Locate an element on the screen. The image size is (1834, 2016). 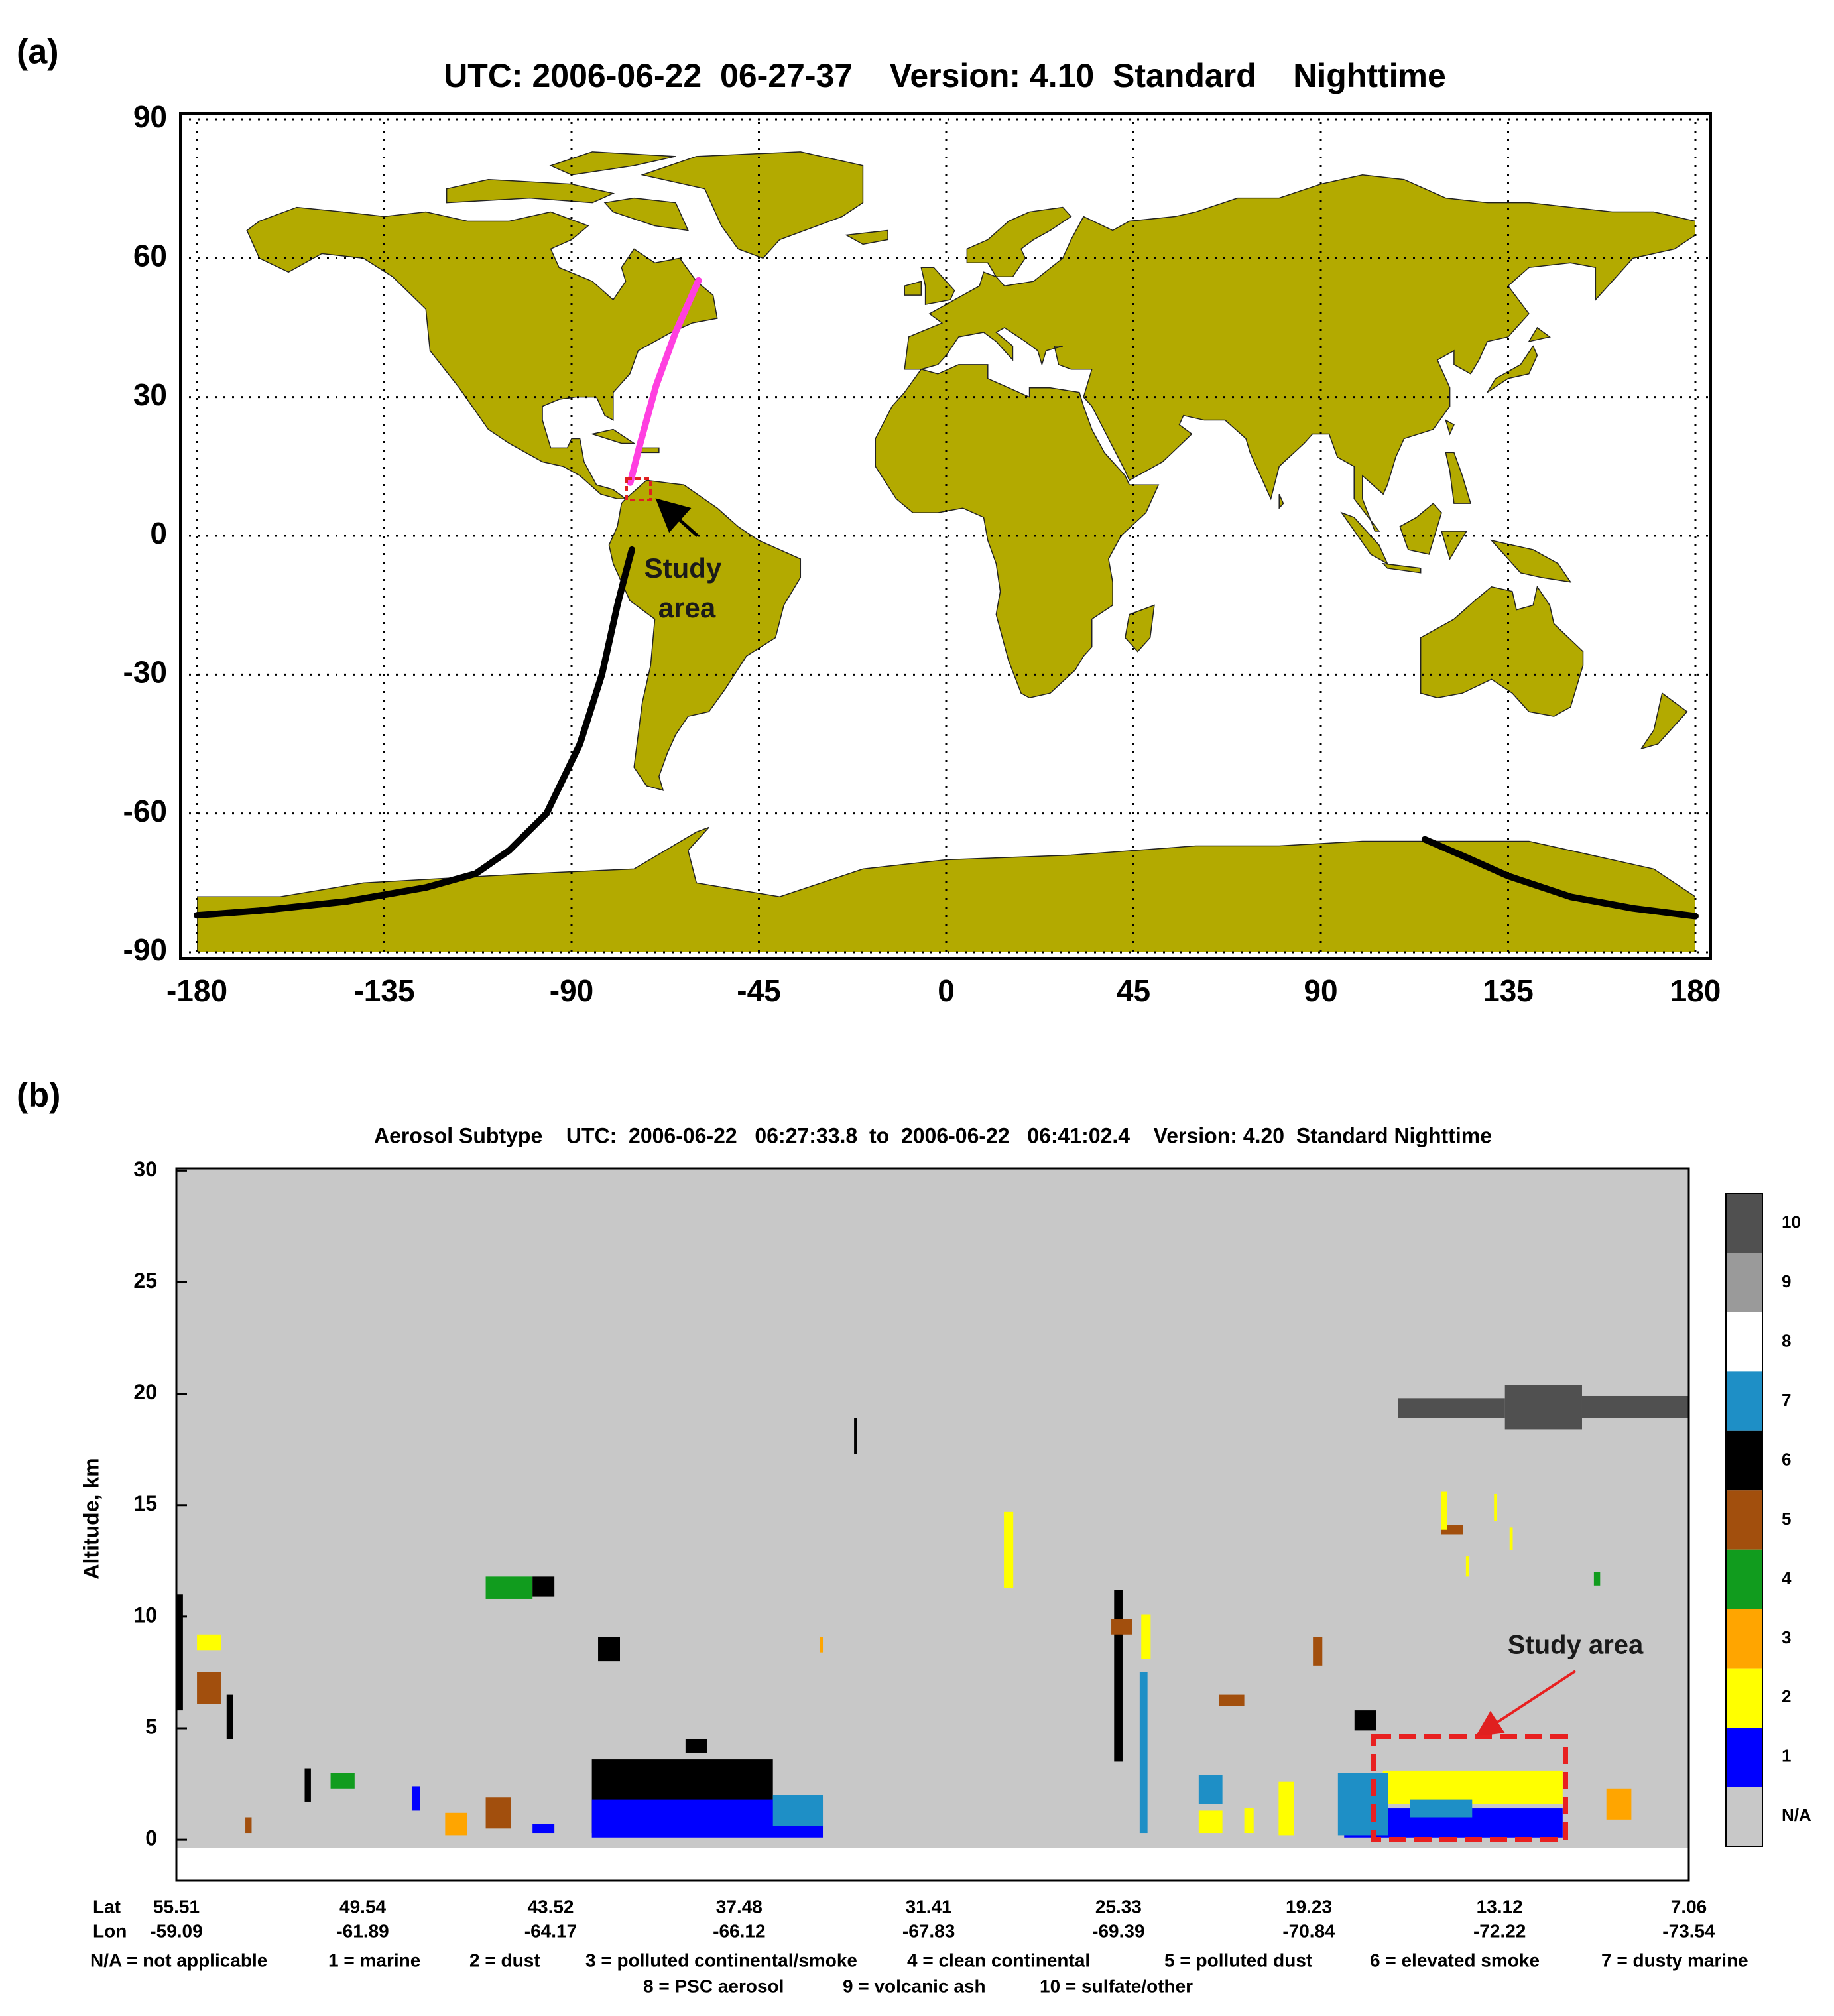
north-america is located at coordinates (482, 353).